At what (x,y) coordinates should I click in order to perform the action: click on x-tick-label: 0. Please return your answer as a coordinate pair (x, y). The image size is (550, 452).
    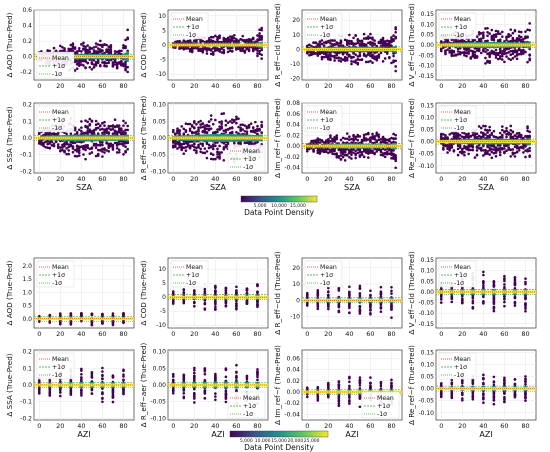
    Looking at the image, I should click on (173, 334).